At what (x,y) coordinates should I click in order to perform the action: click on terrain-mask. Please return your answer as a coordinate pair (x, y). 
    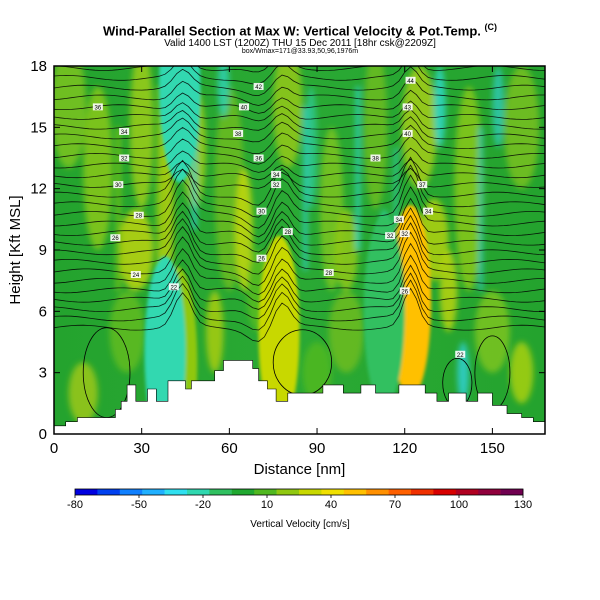
    Looking at the image, I should click on (299, 397).